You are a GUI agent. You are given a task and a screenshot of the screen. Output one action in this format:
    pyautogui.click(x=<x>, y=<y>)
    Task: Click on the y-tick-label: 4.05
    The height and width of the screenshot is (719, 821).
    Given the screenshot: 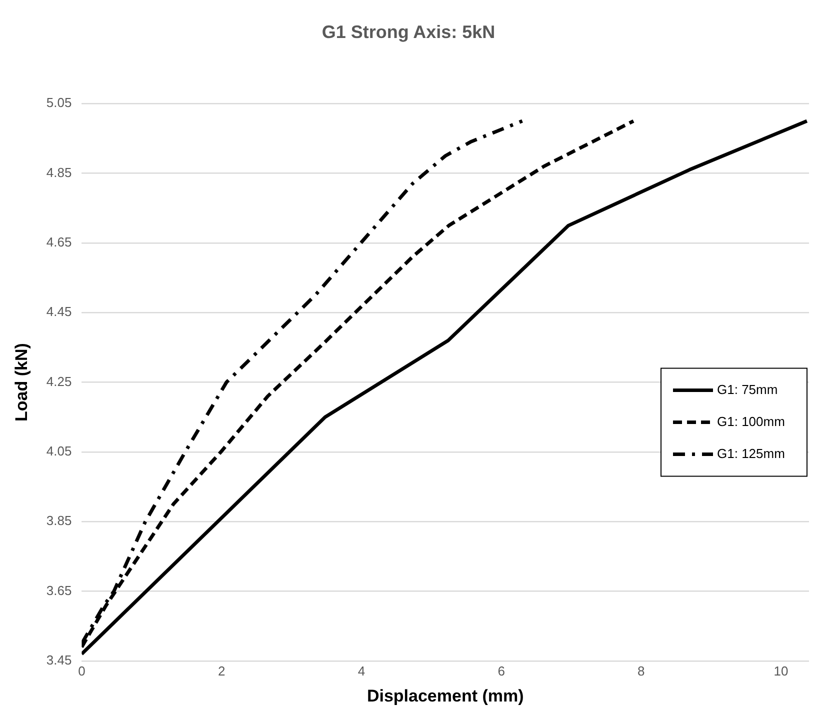 What is the action you would take?
    pyautogui.click(x=59, y=451)
    